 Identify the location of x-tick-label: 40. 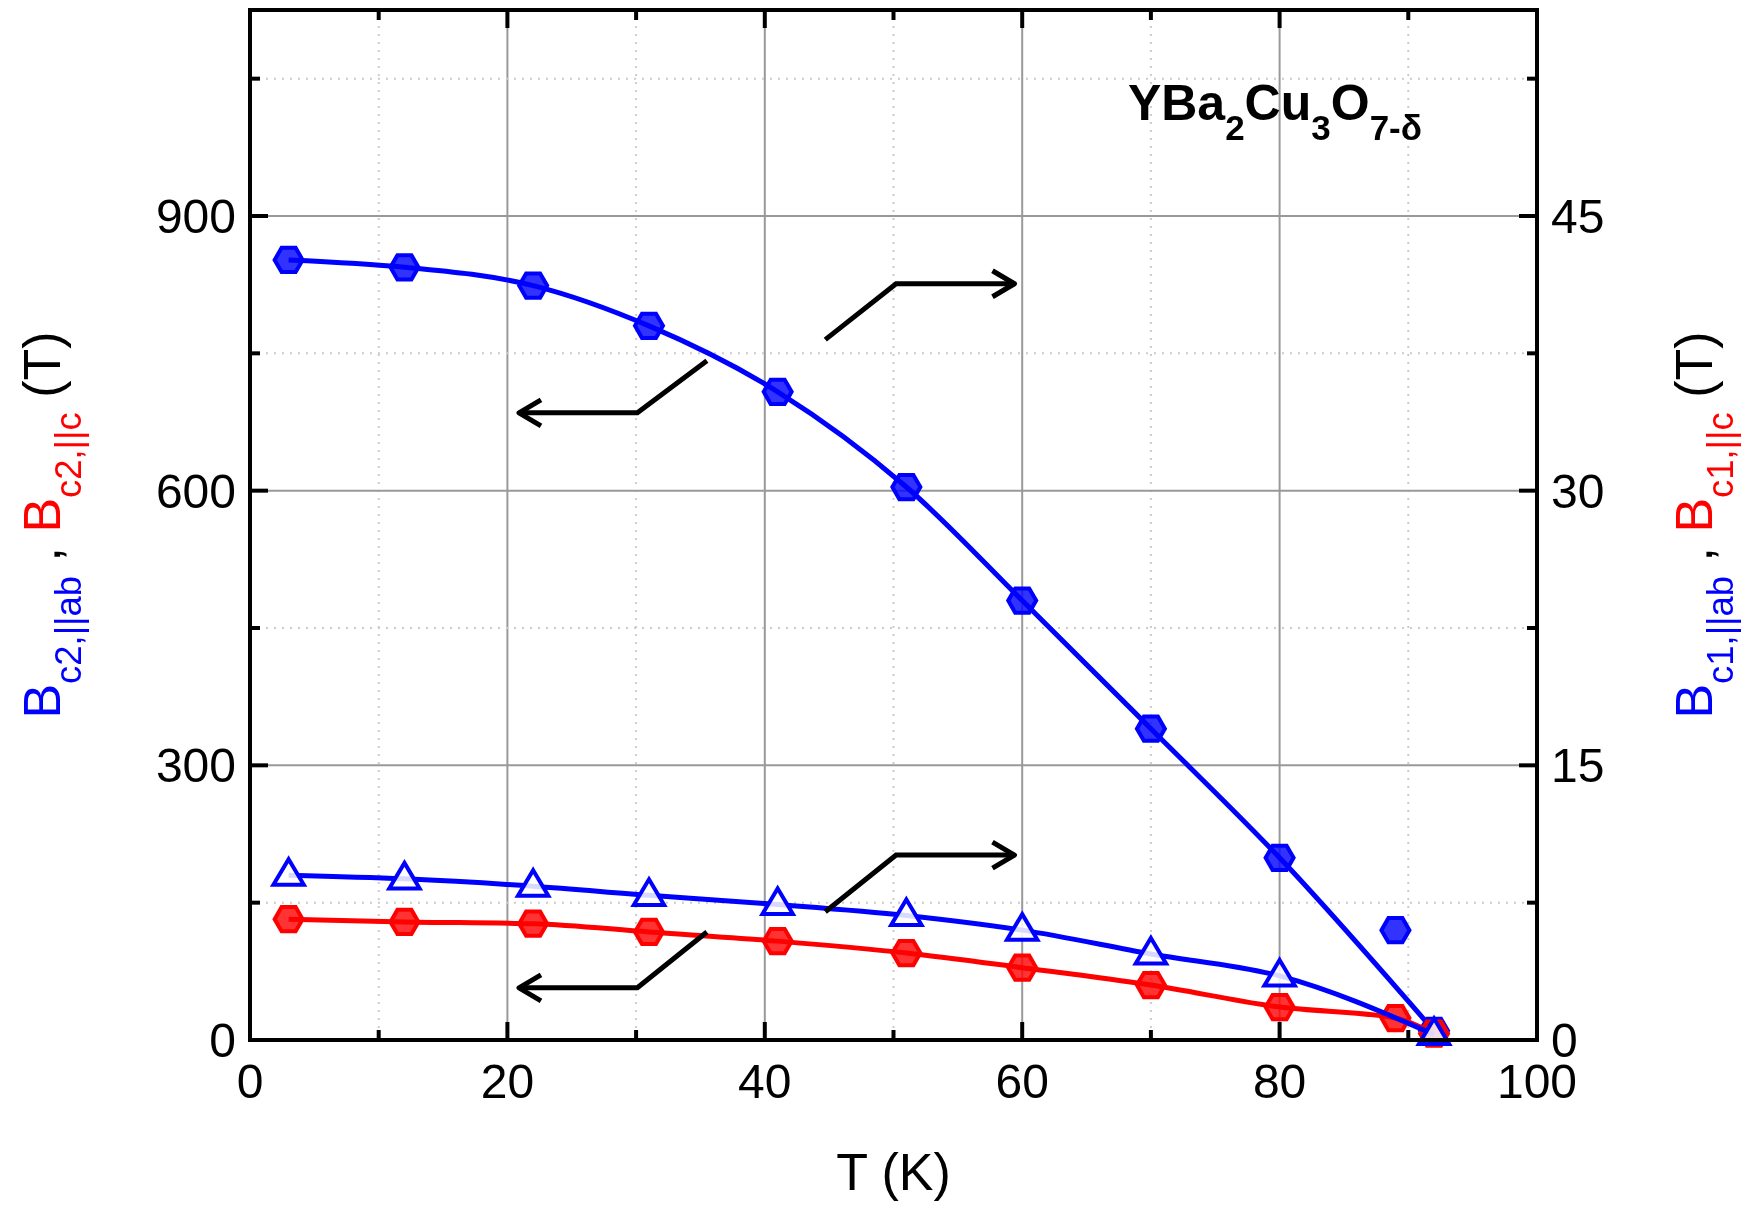
(765, 1081).